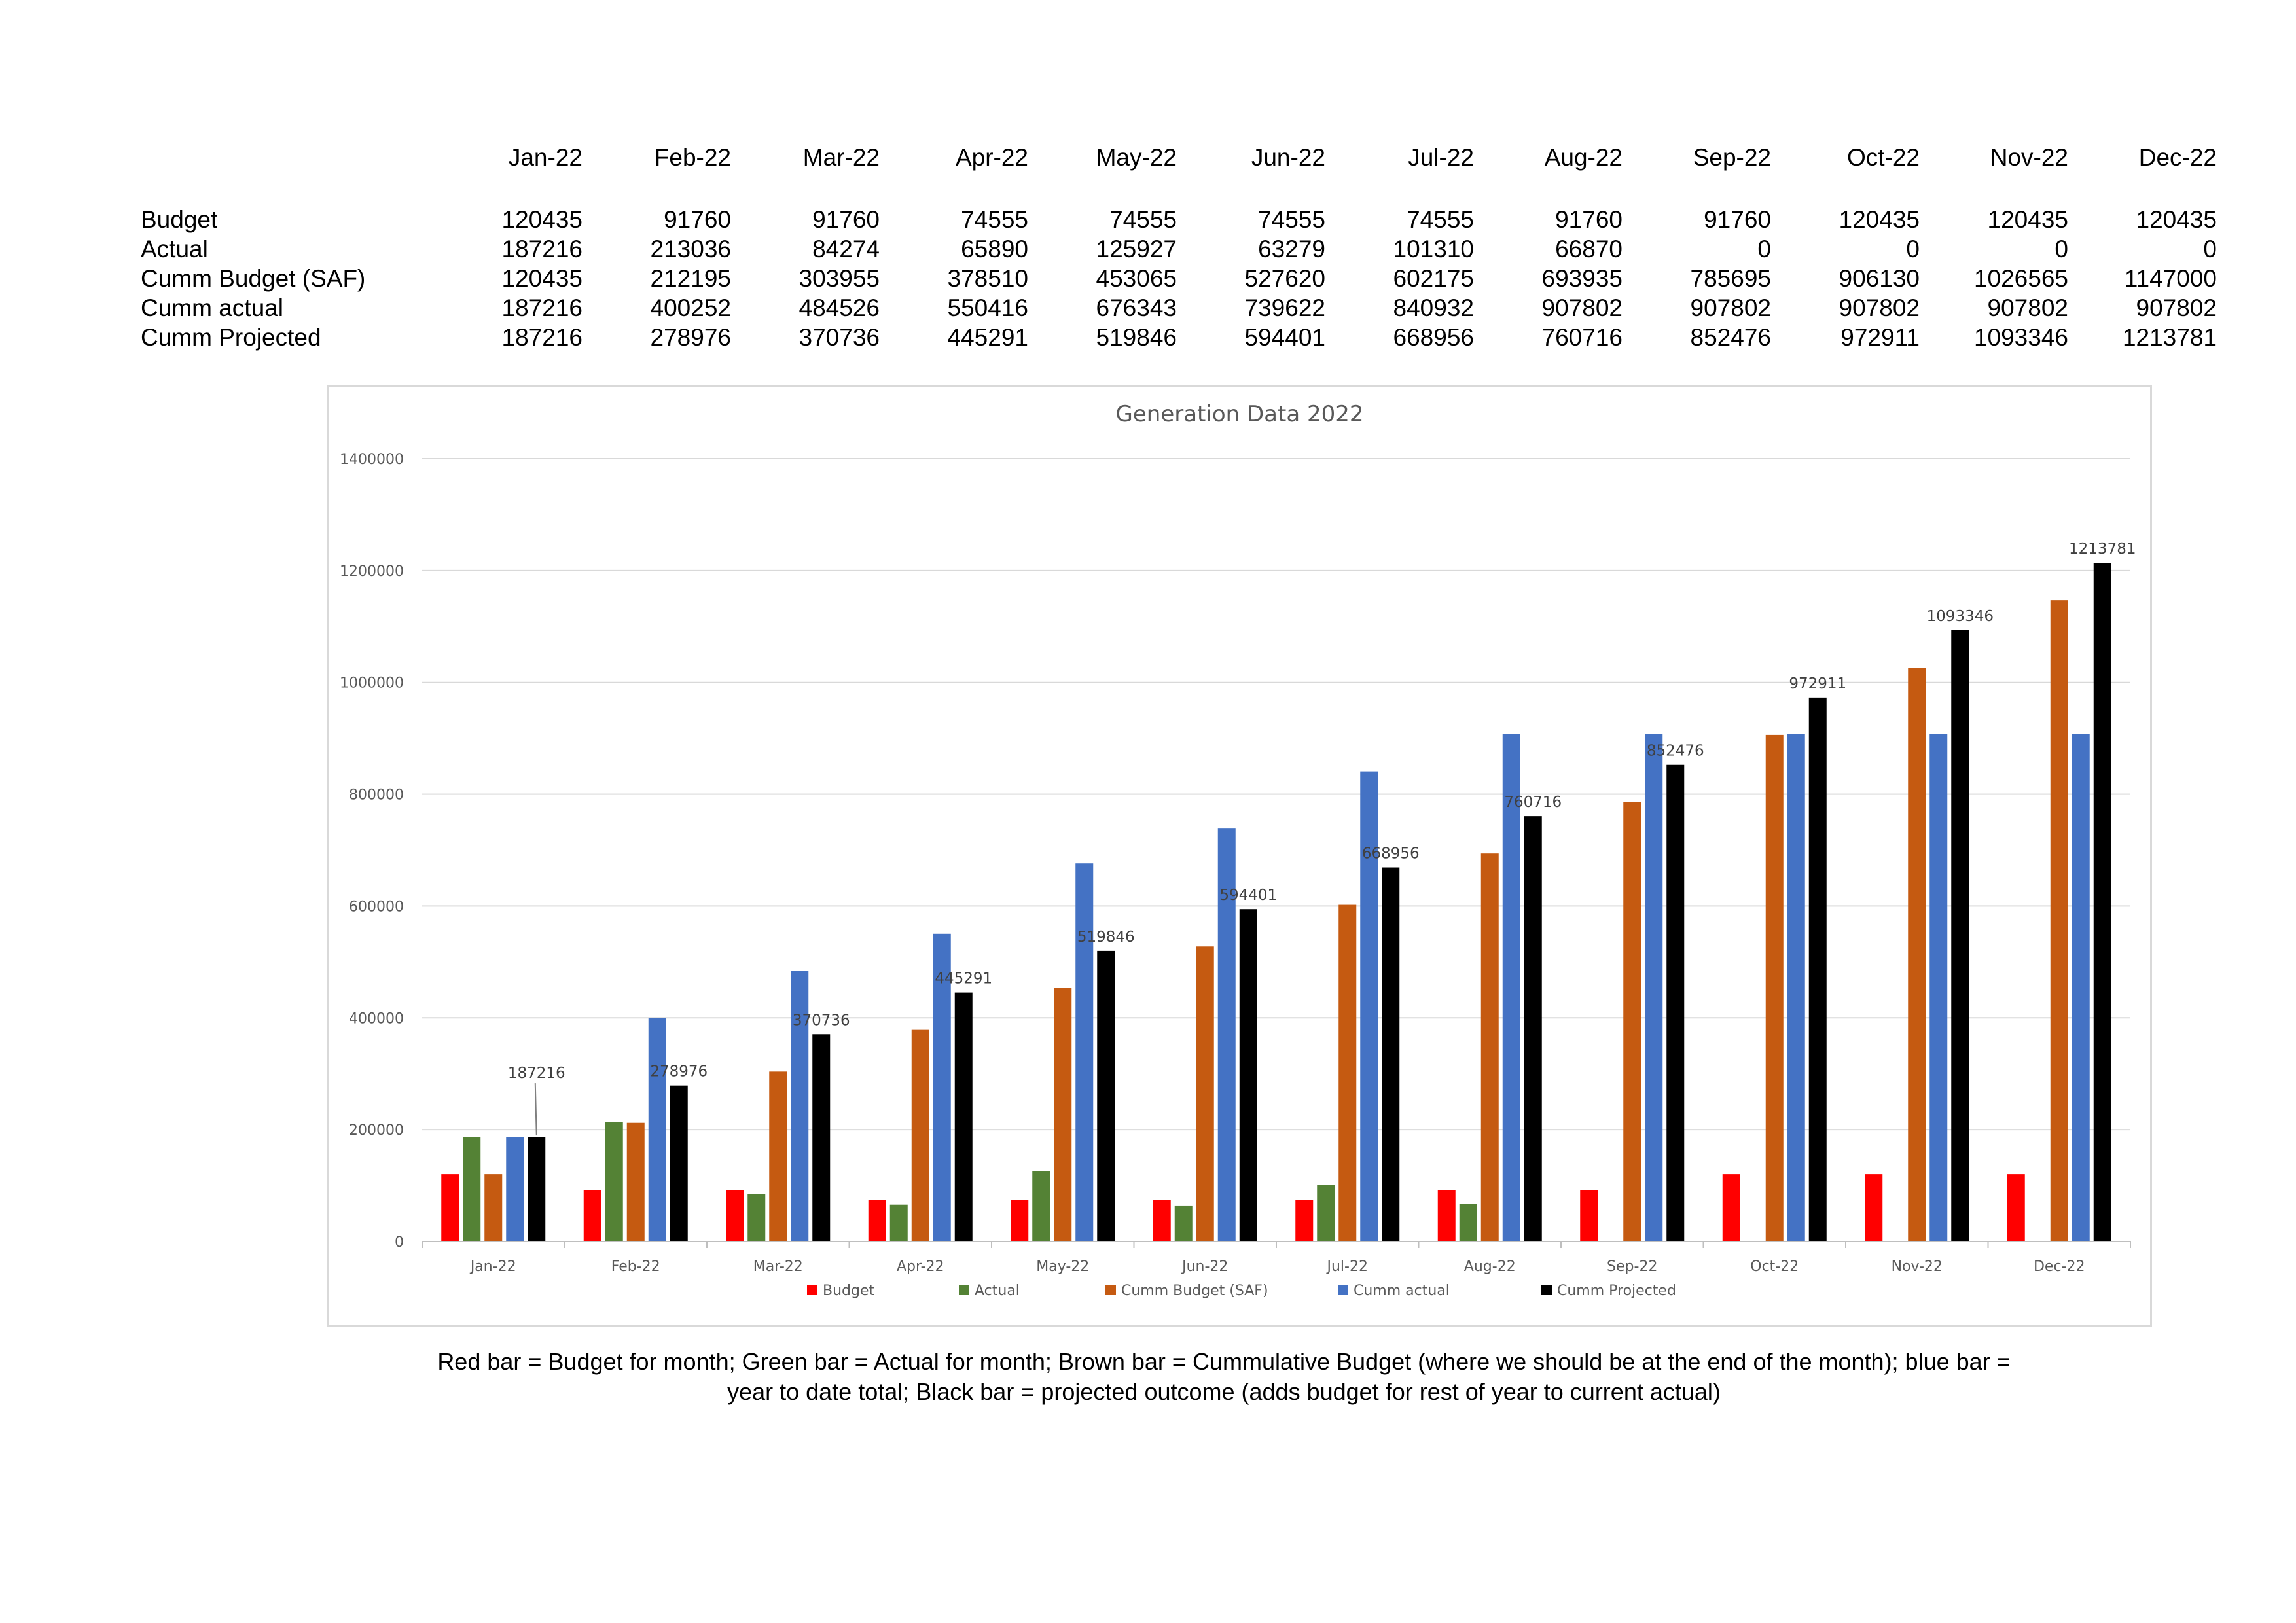  What do you see at coordinates (1582, 337) in the screenshot?
I see `table-cell: 760716` at bounding box center [1582, 337].